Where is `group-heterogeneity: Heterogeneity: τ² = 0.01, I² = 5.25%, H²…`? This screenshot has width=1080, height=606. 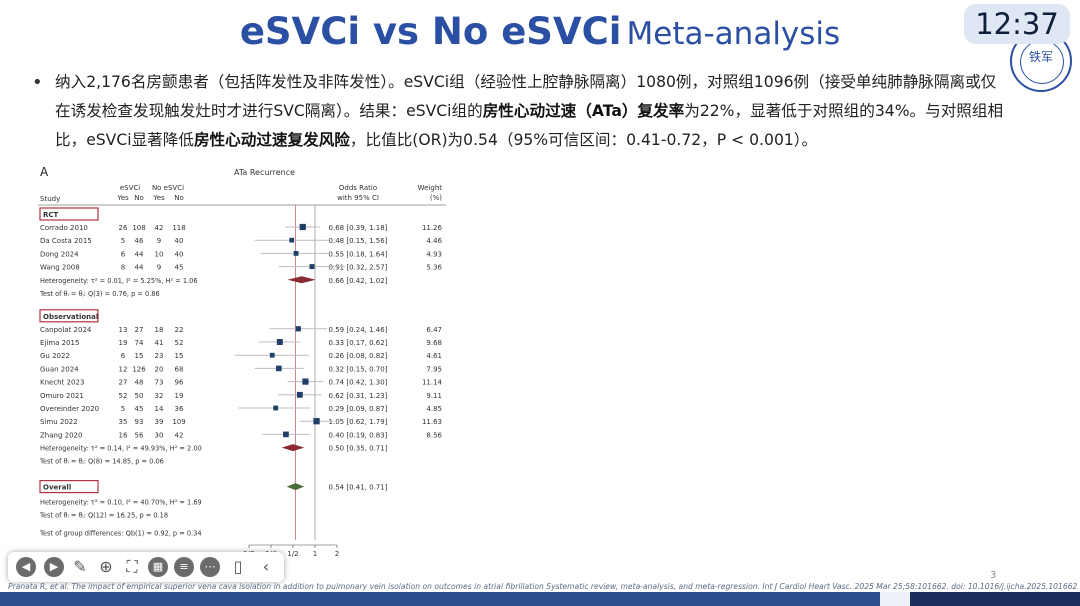 group-heterogeneity: Heterogeneity: τ² = 0.01, I² = 5.25%, H²… is located at coordinates (119, 281).